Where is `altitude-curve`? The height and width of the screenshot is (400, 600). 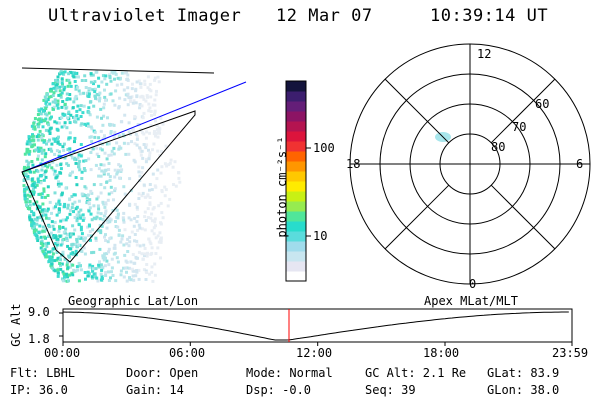
altitude-curve is located at coordinates (315, 326).